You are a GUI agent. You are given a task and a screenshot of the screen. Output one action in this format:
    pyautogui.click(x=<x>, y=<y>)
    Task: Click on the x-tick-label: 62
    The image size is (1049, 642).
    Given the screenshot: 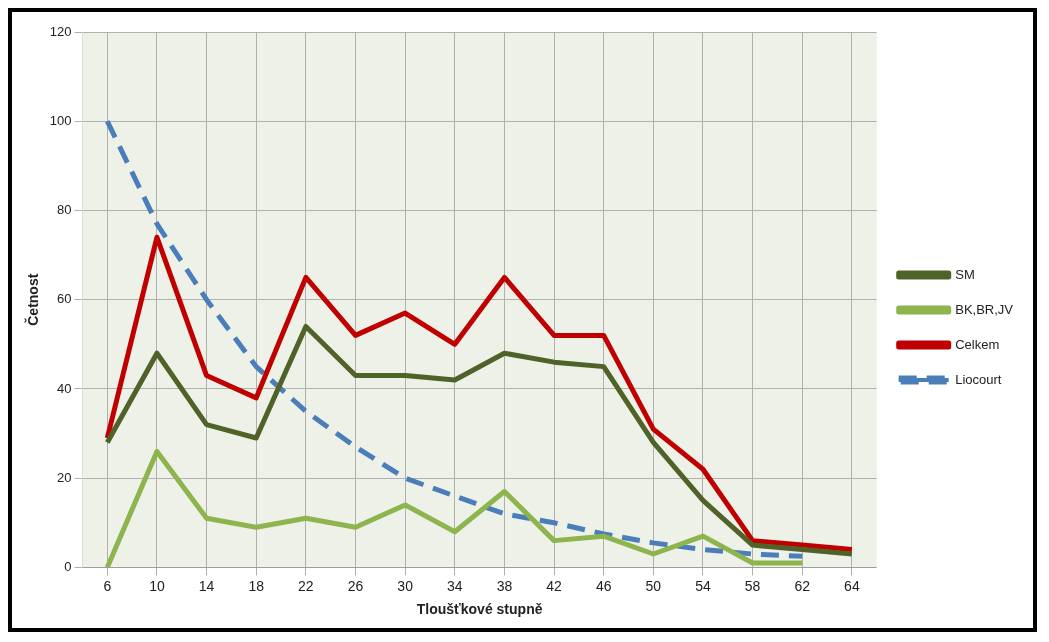 What is the action you would take?
    pyautogui.click(x=802, y=585)
    